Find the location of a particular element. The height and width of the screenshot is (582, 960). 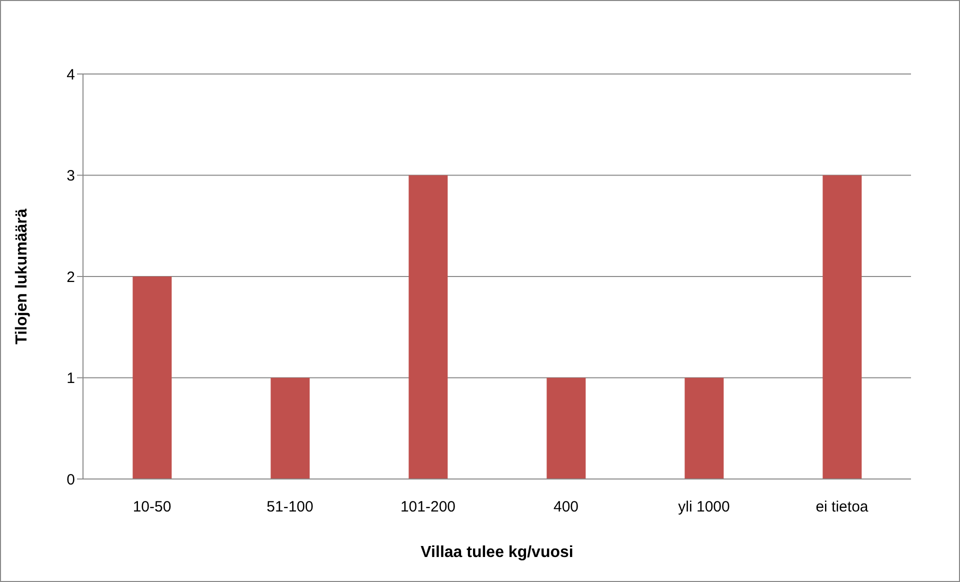

x-tick-label: 51-100 is located at coordinates (290, 507).